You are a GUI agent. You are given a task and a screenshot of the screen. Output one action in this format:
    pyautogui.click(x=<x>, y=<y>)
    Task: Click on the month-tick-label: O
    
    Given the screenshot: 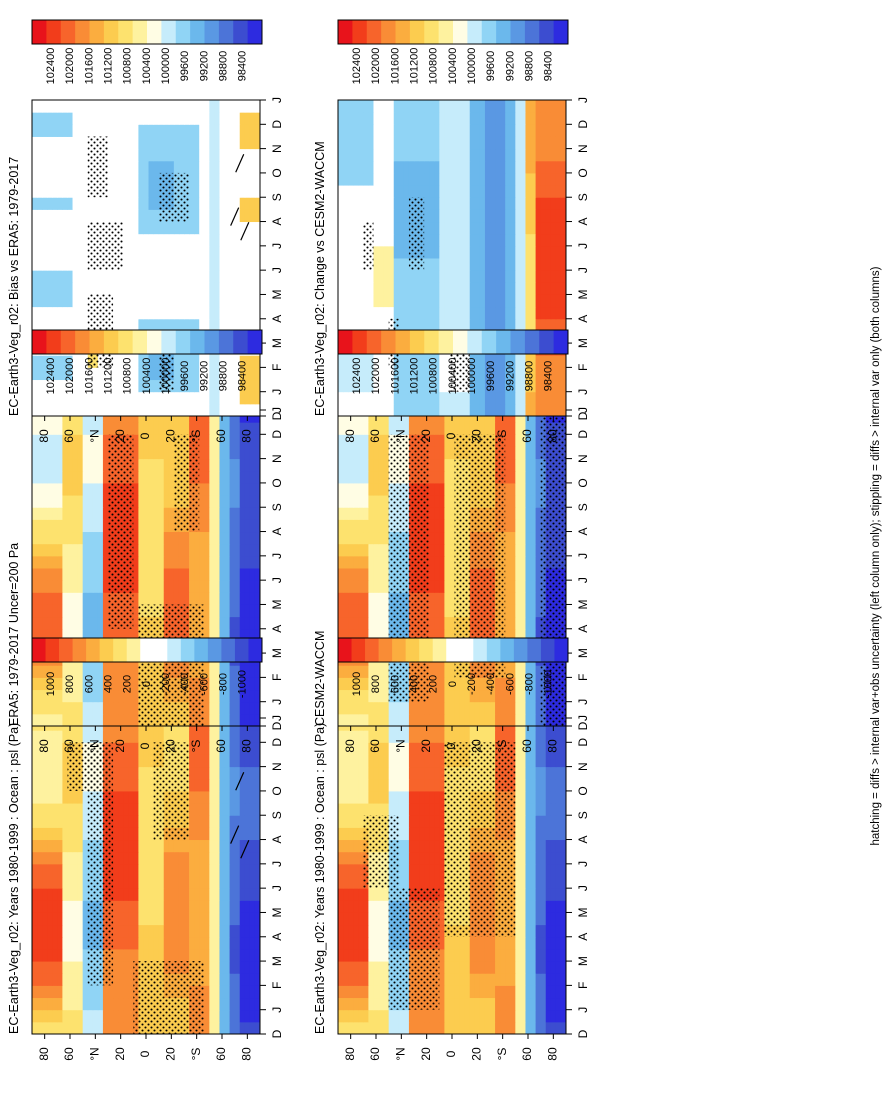 What is the action you would take?
    pyautogui.click(x=277, y=482)
    